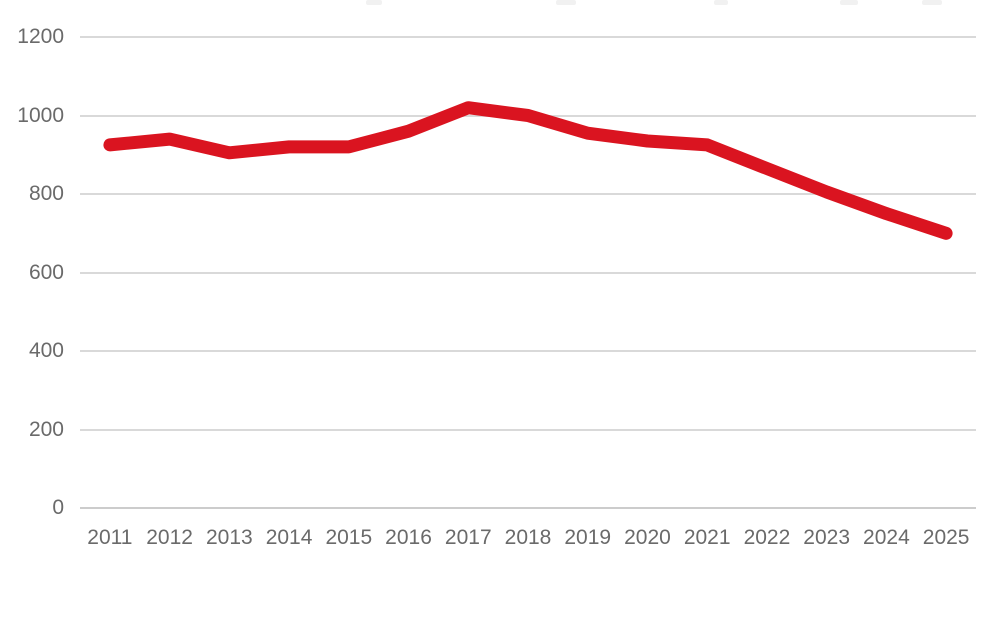 The width and height of the screenshot is (1000, 617). Describe the element at coordinates (58, 507) in the screenshot. I see `y-tick-label: 0` at that location.